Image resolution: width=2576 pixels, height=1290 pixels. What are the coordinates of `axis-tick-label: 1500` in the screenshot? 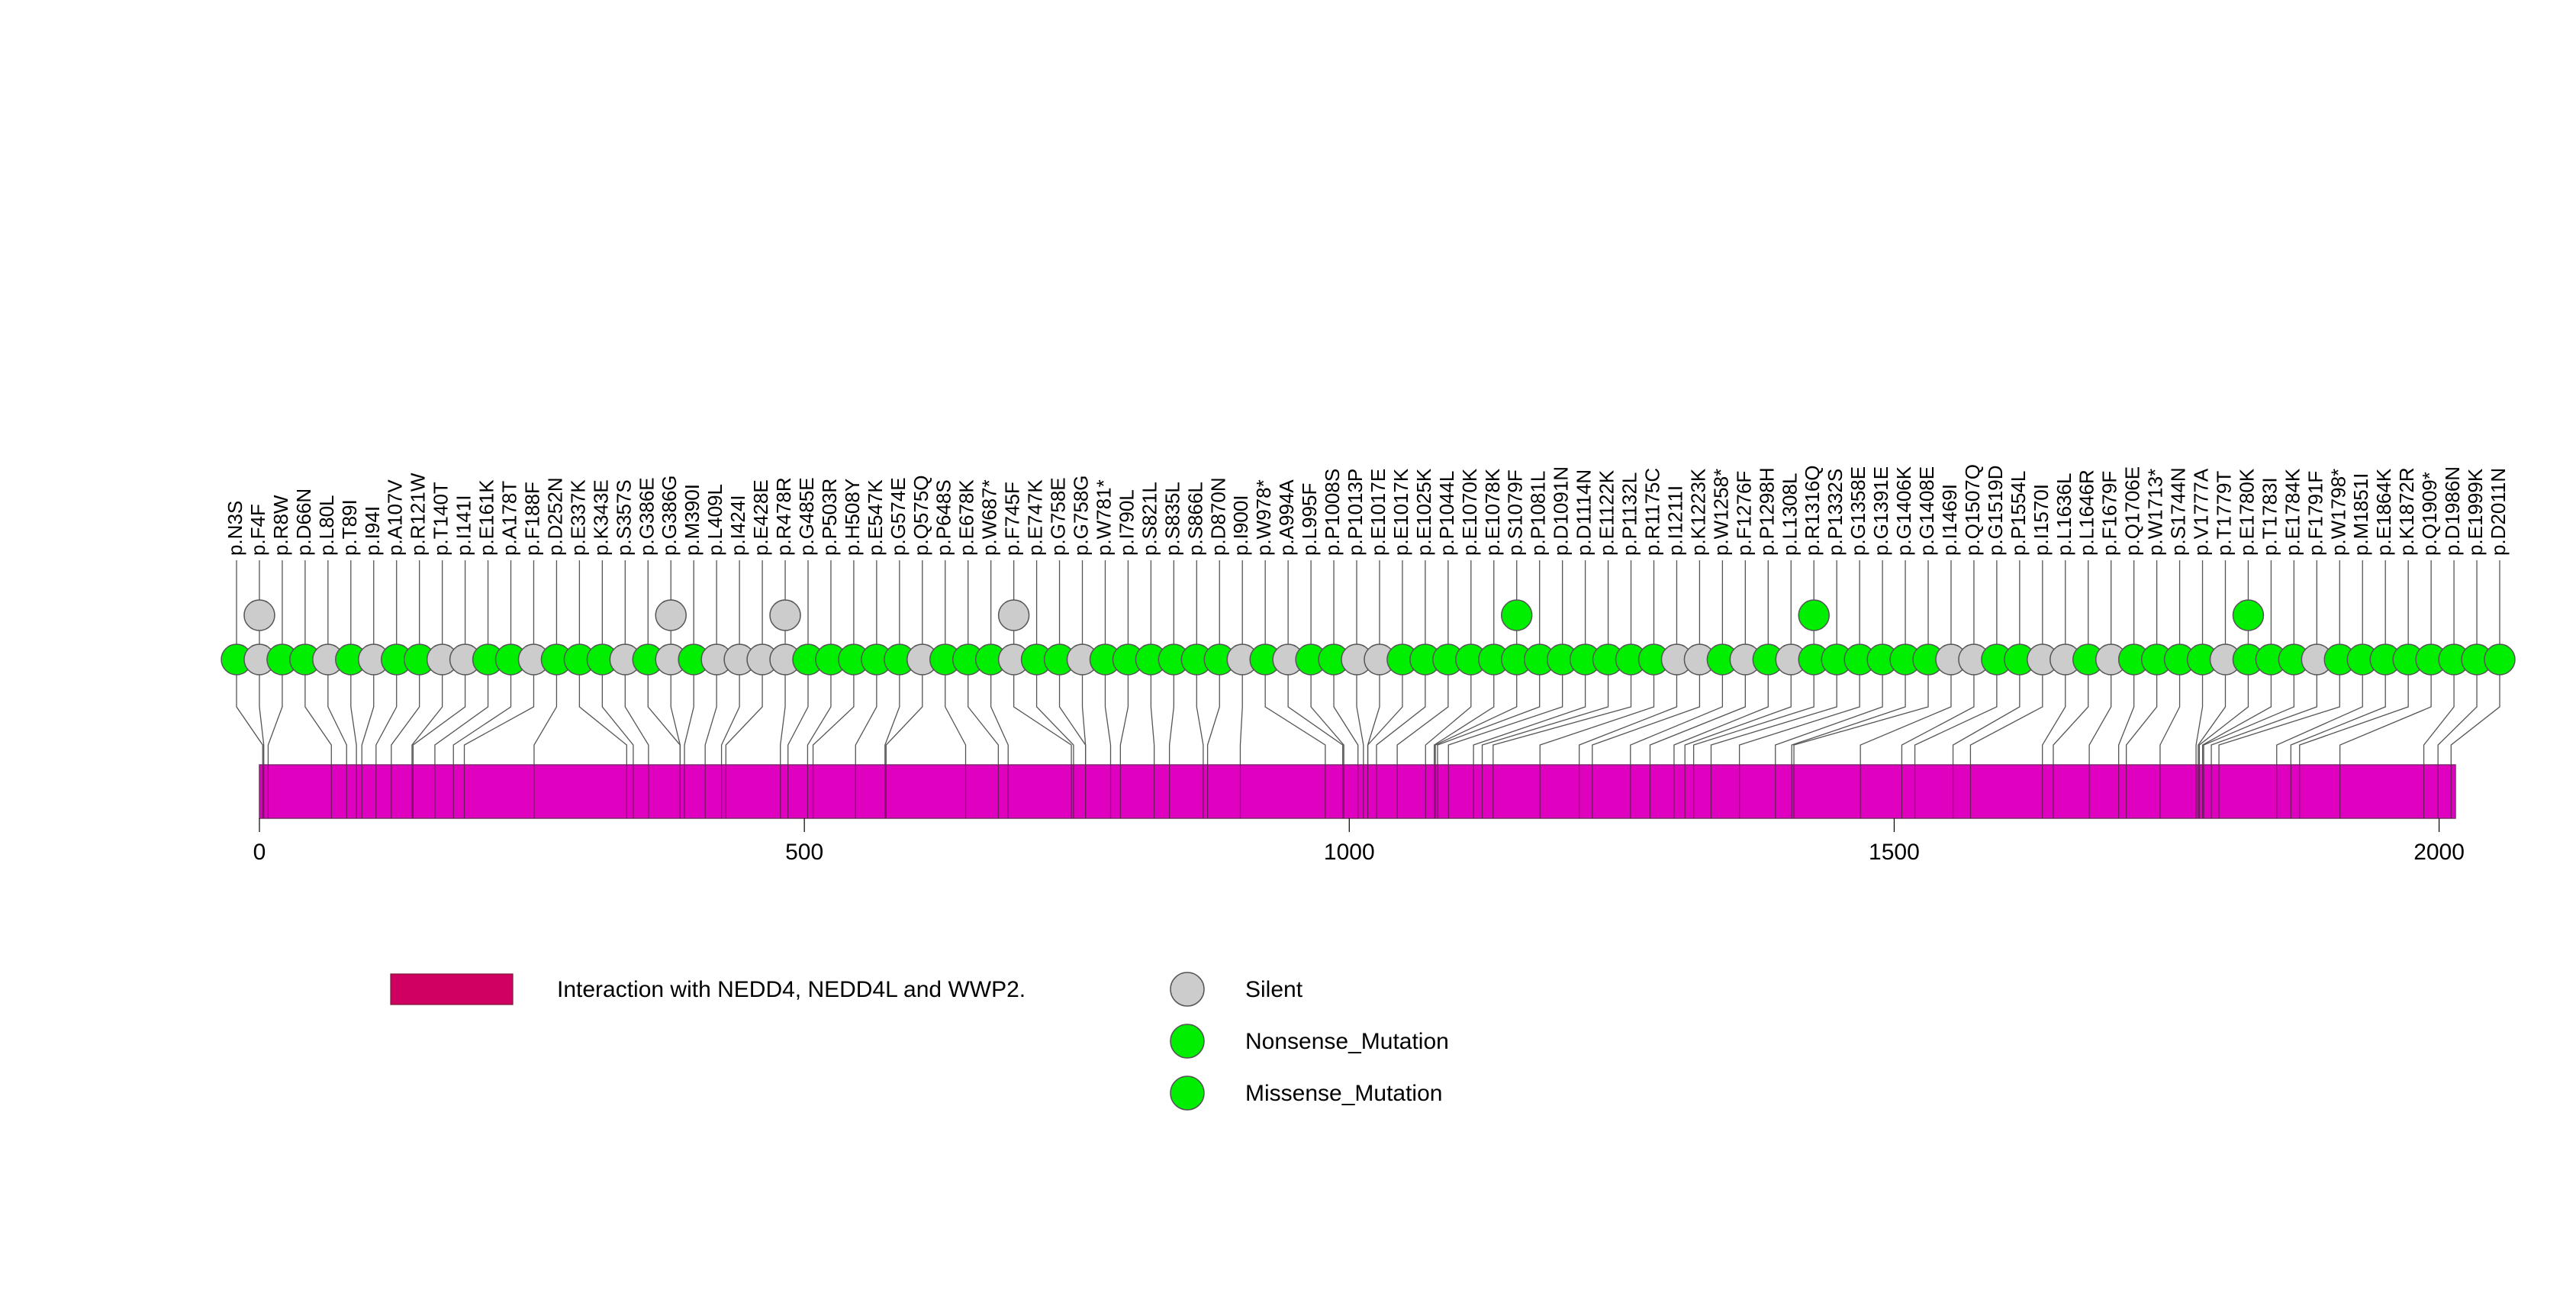 It's located at (1894, 853).